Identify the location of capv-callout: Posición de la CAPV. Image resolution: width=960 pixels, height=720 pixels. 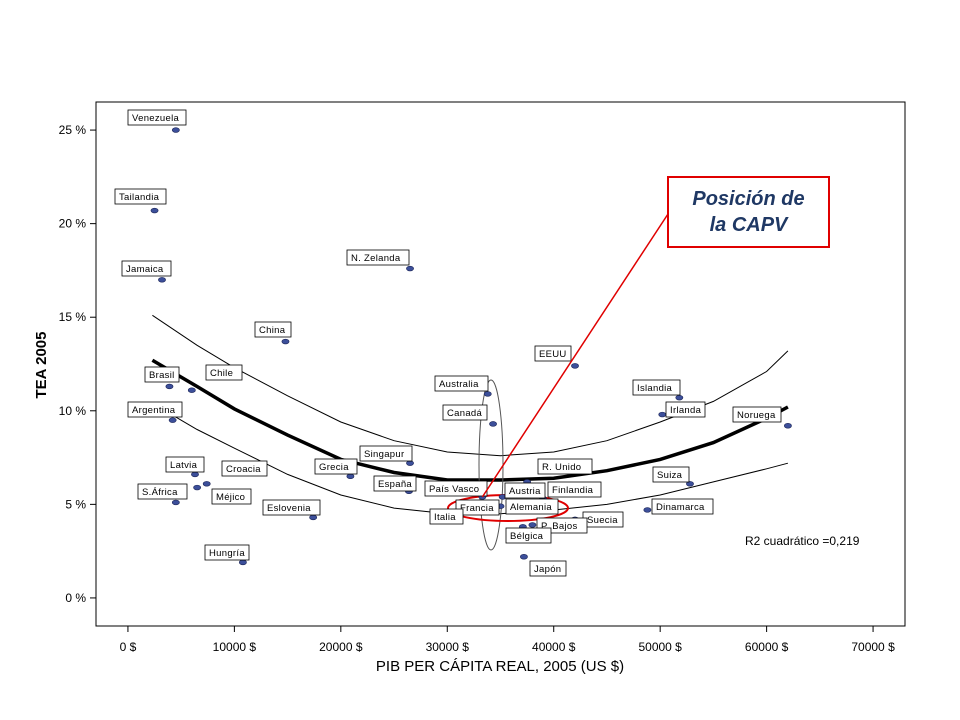
(748, 212).